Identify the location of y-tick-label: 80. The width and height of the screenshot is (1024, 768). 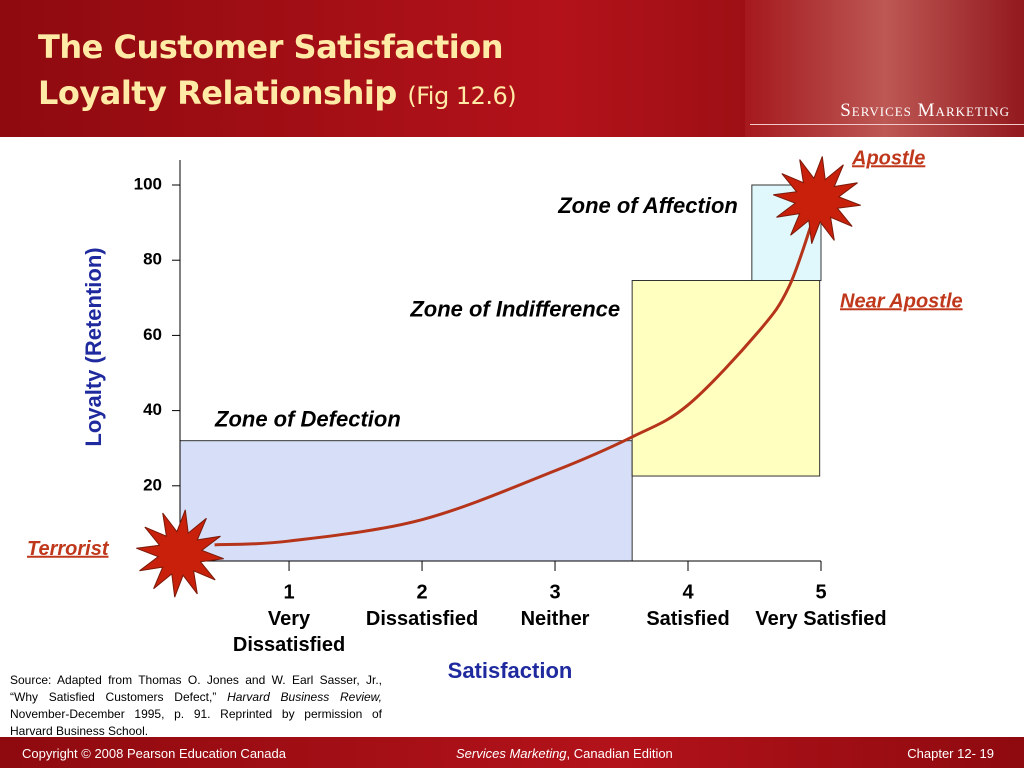
(152, 259).